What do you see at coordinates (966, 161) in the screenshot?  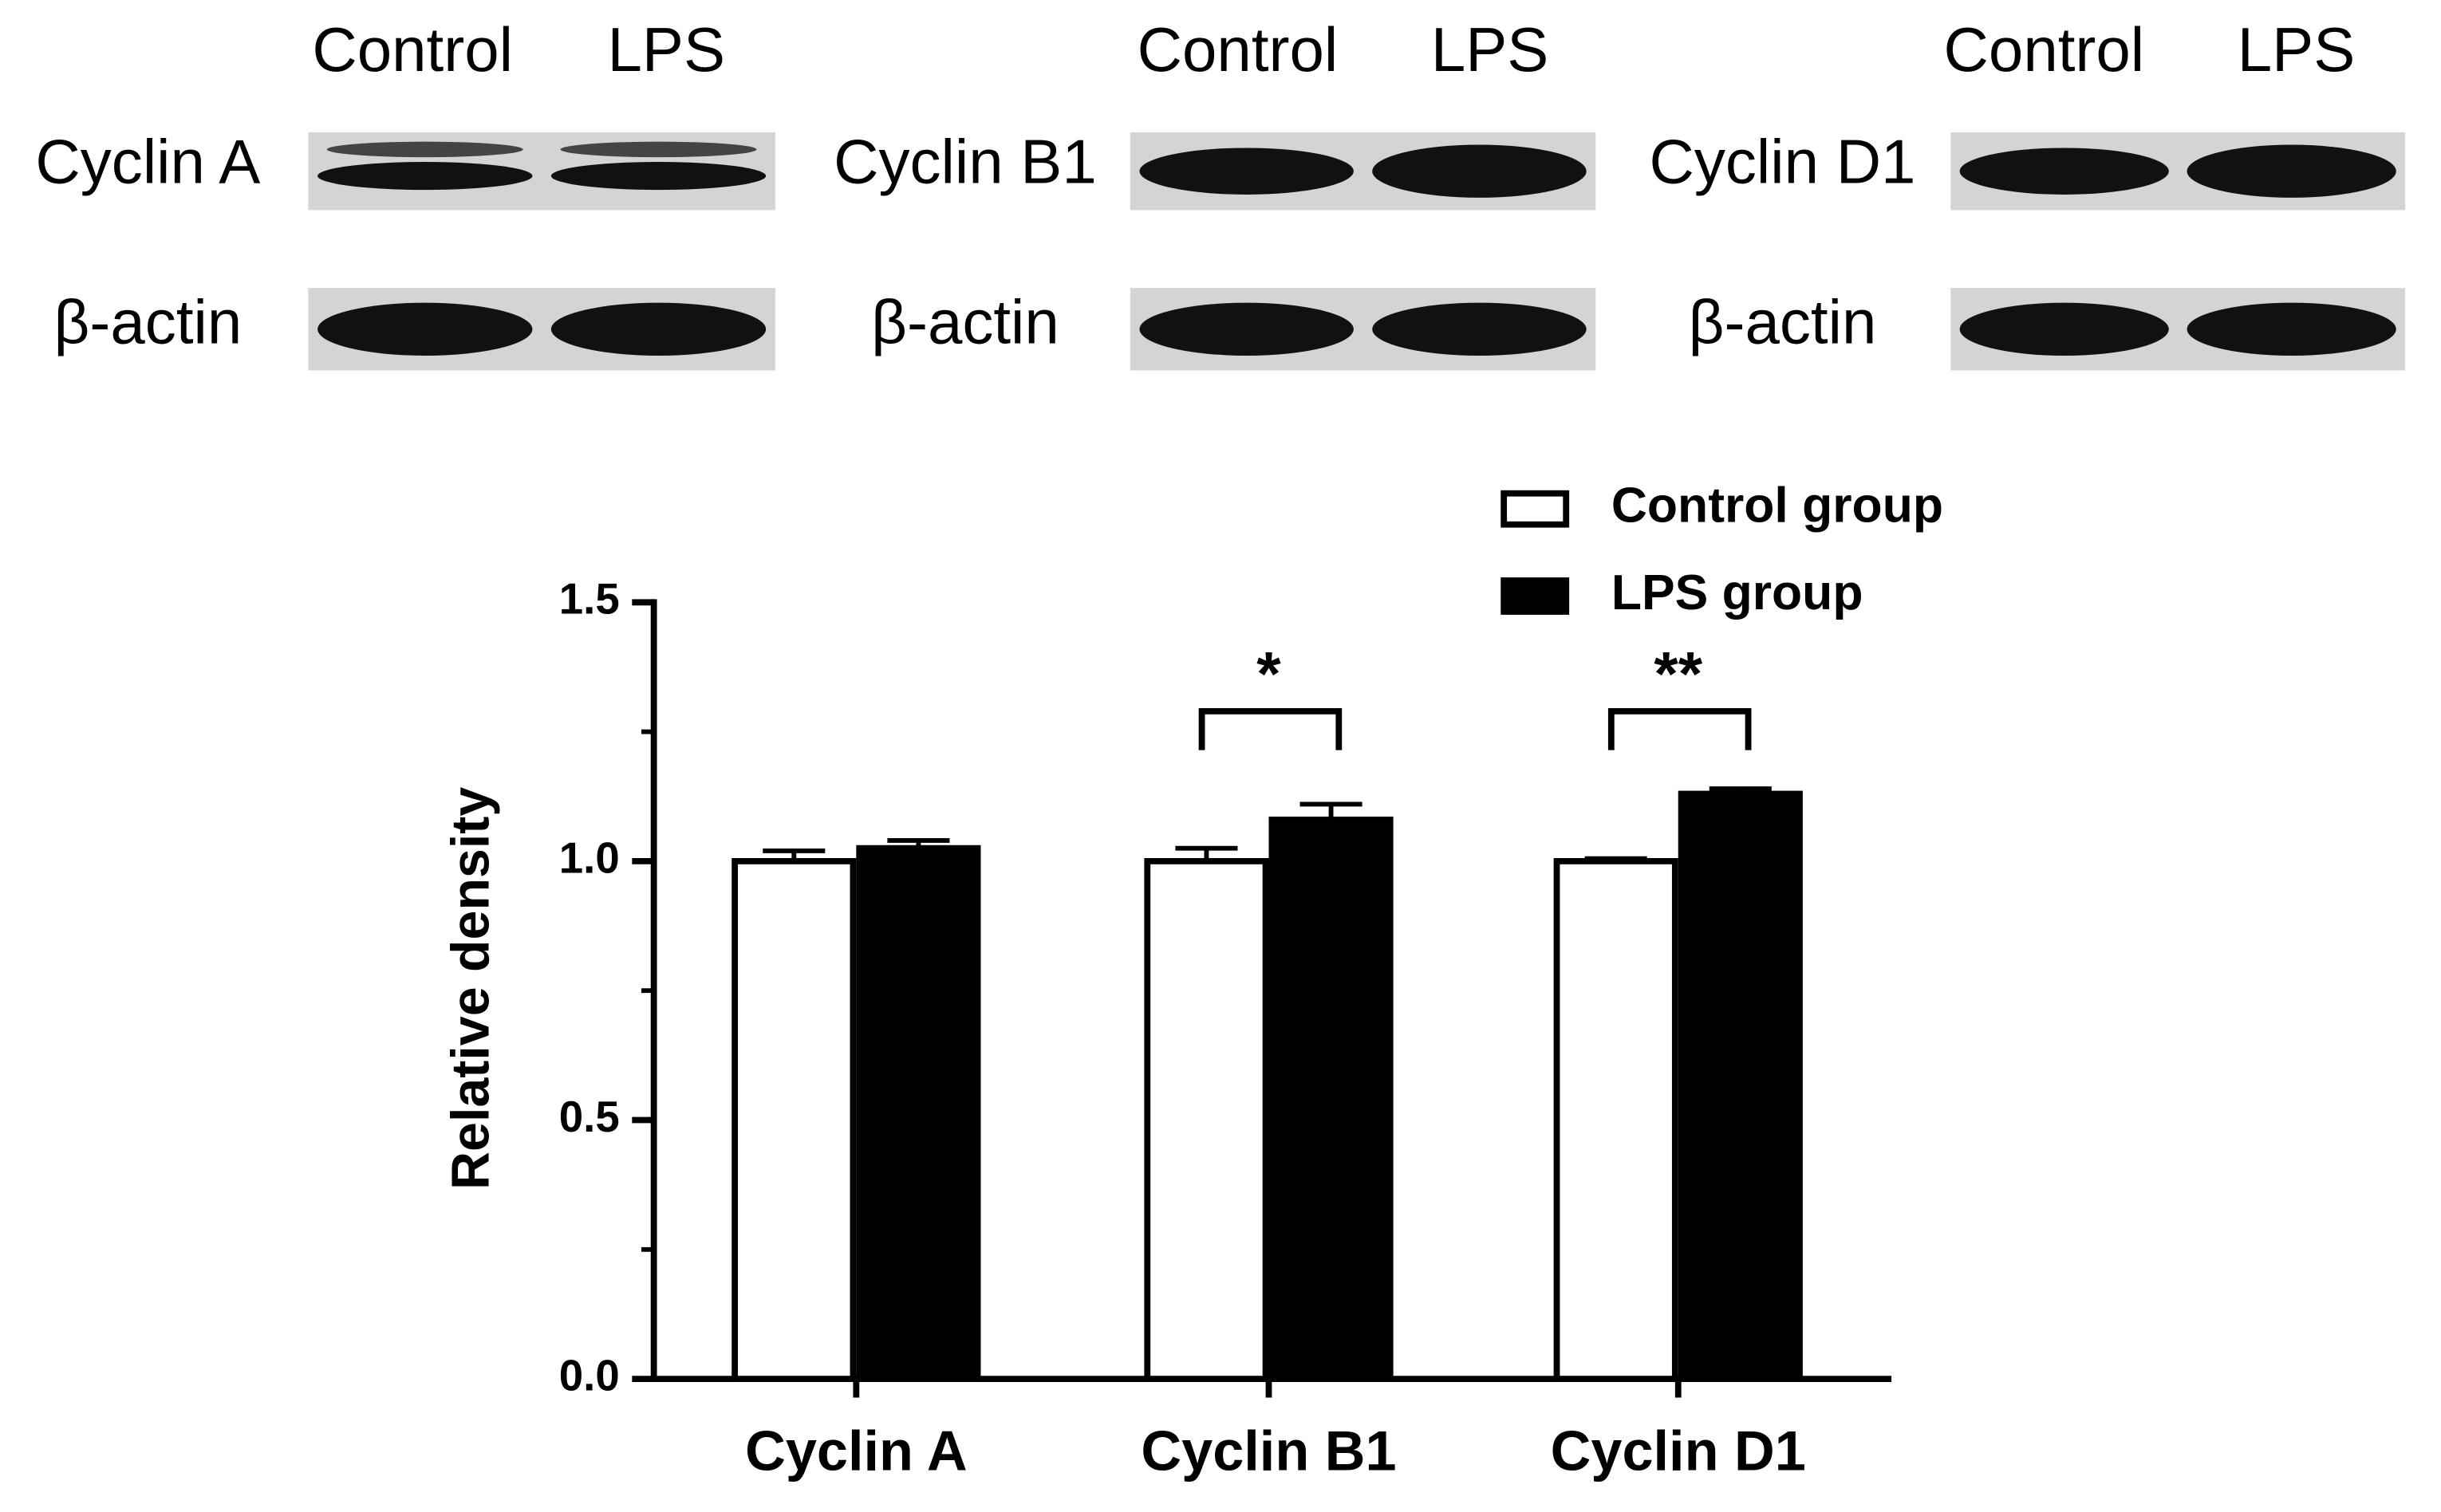 I see `protein-label: Cyclin B1` at bounding box center [966, 161].